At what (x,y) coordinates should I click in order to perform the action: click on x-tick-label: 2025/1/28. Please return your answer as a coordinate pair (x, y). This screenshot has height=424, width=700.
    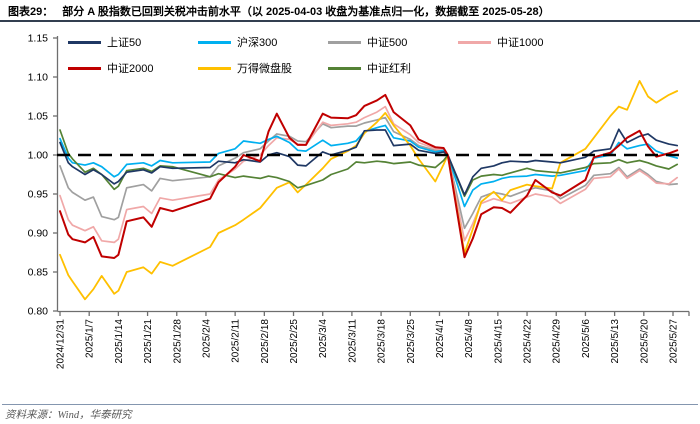
    Looking at the image, I should click on (177, 341).